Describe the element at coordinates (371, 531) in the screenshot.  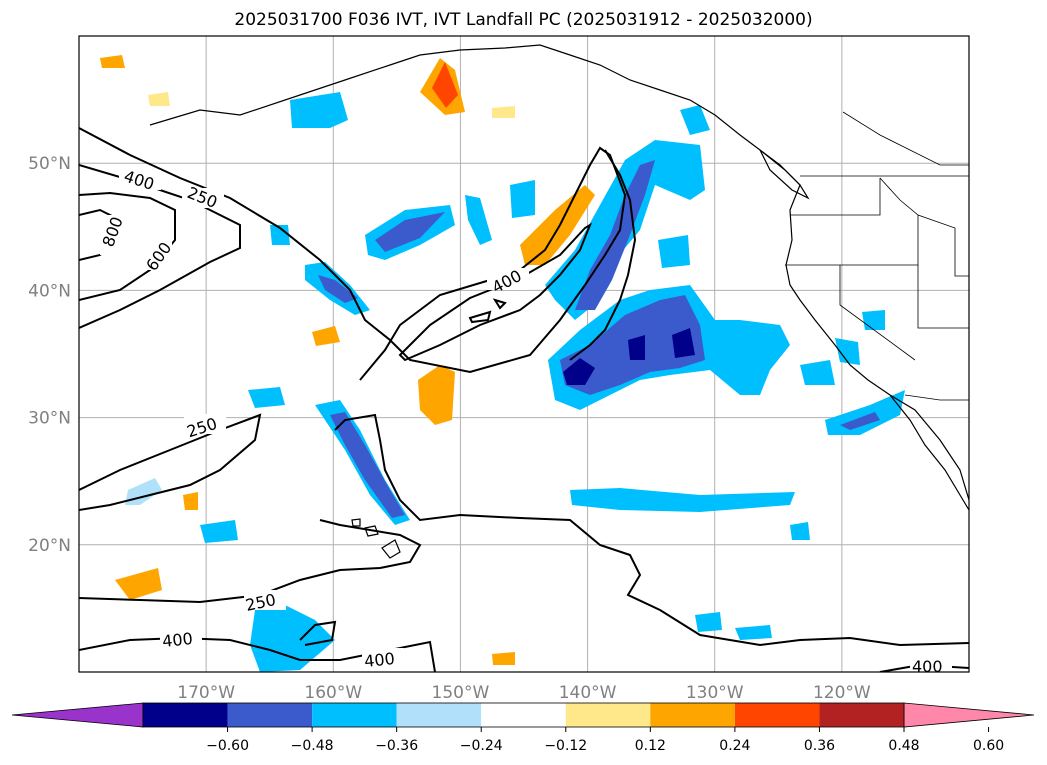
I see `island-maui` at that location.